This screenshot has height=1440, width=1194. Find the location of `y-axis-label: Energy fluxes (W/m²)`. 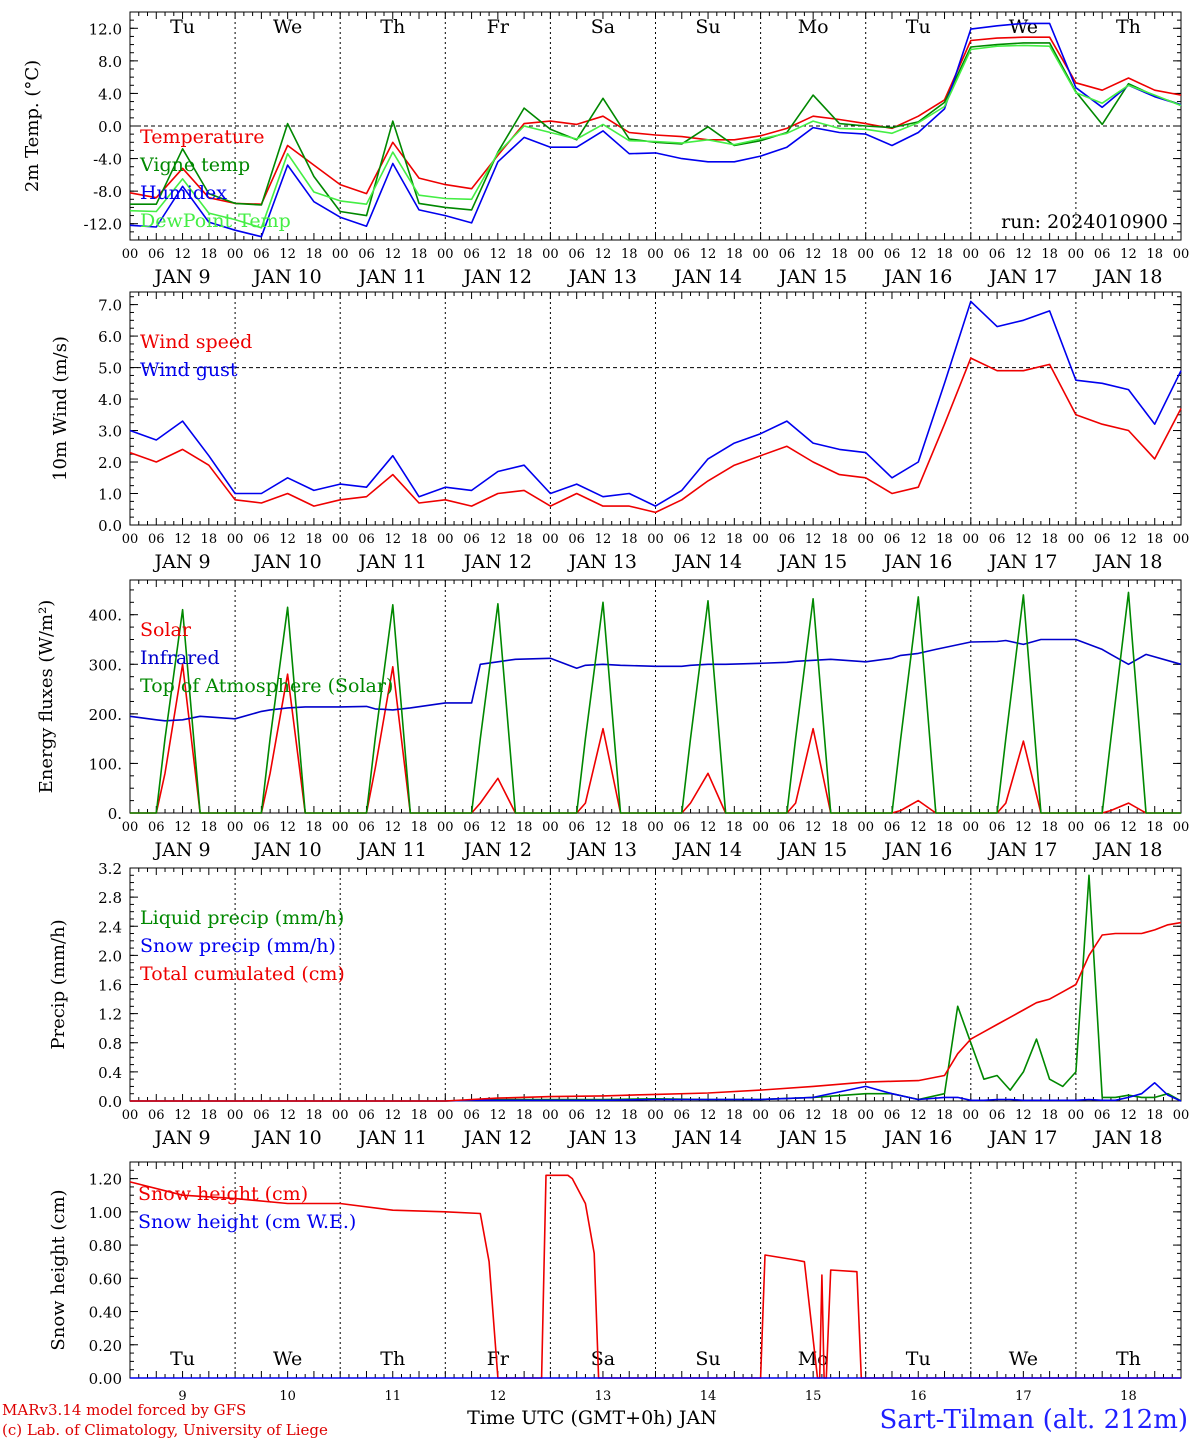

y-axis-label: Energy fluxes (W/m²) is located at coordinates (46, 697).